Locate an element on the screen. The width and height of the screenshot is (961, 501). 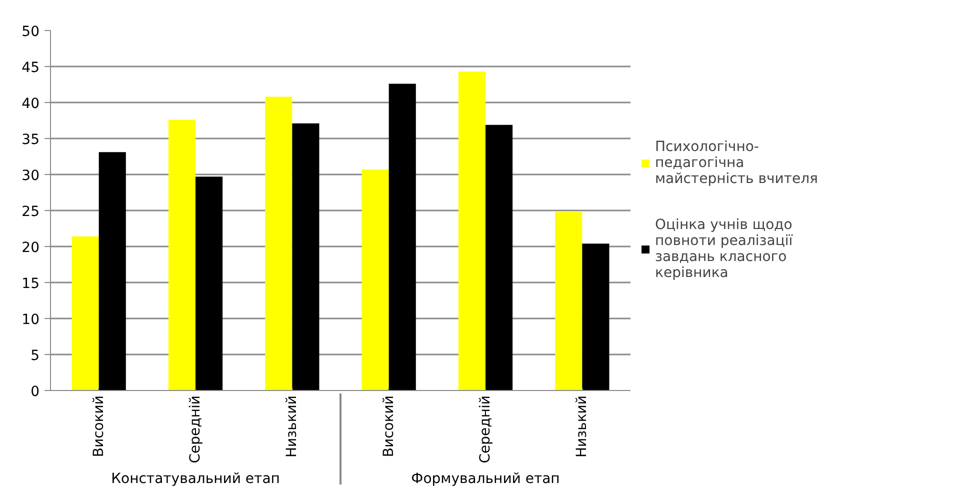
y-tick-label: 0 is located at coordinates (35, 392).